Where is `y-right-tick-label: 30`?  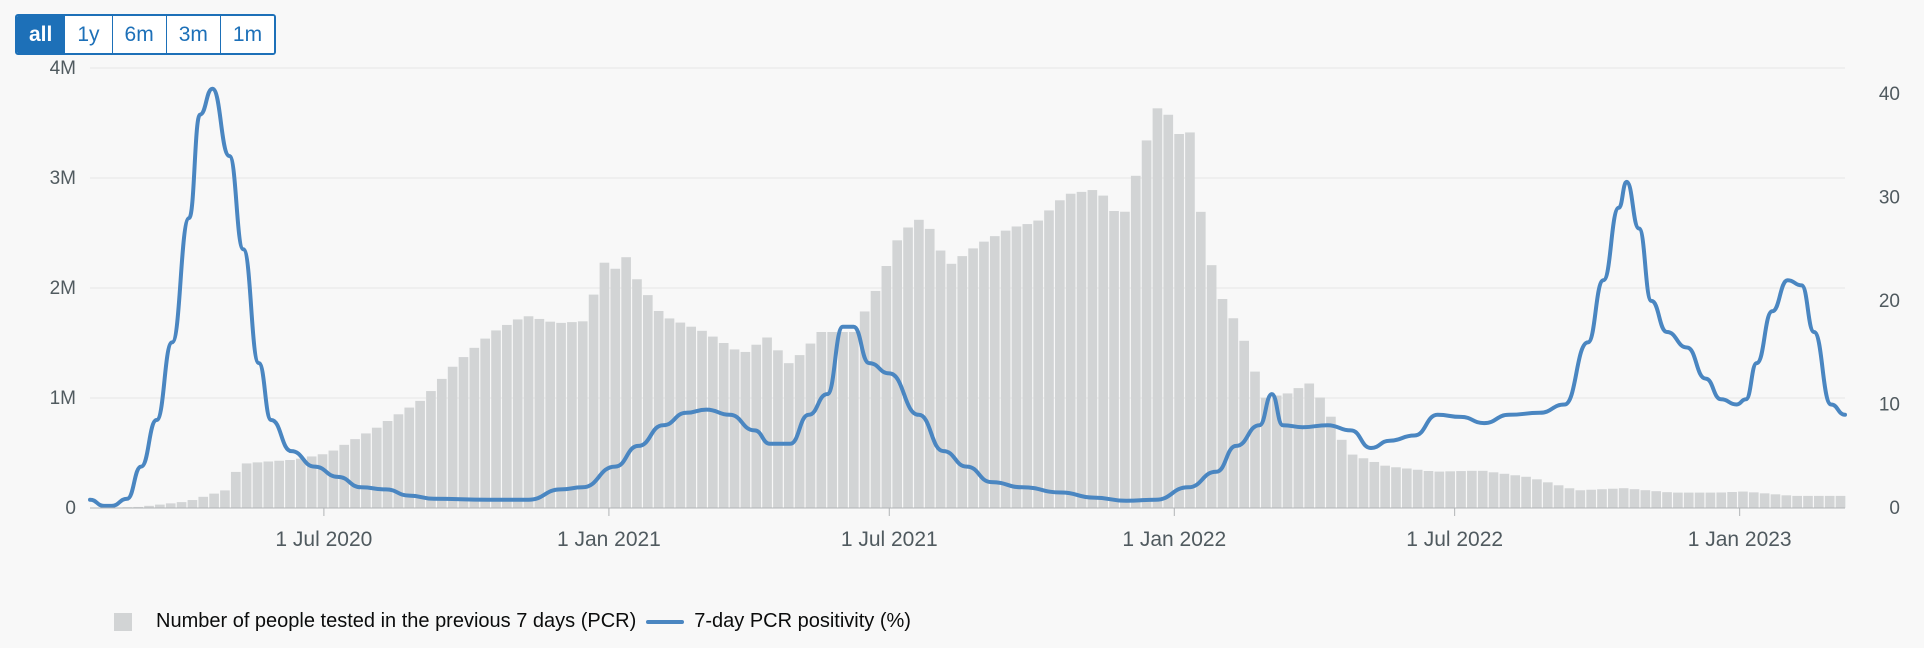 y-right-tick-label: 30 is located at coordinates (1889, 197).